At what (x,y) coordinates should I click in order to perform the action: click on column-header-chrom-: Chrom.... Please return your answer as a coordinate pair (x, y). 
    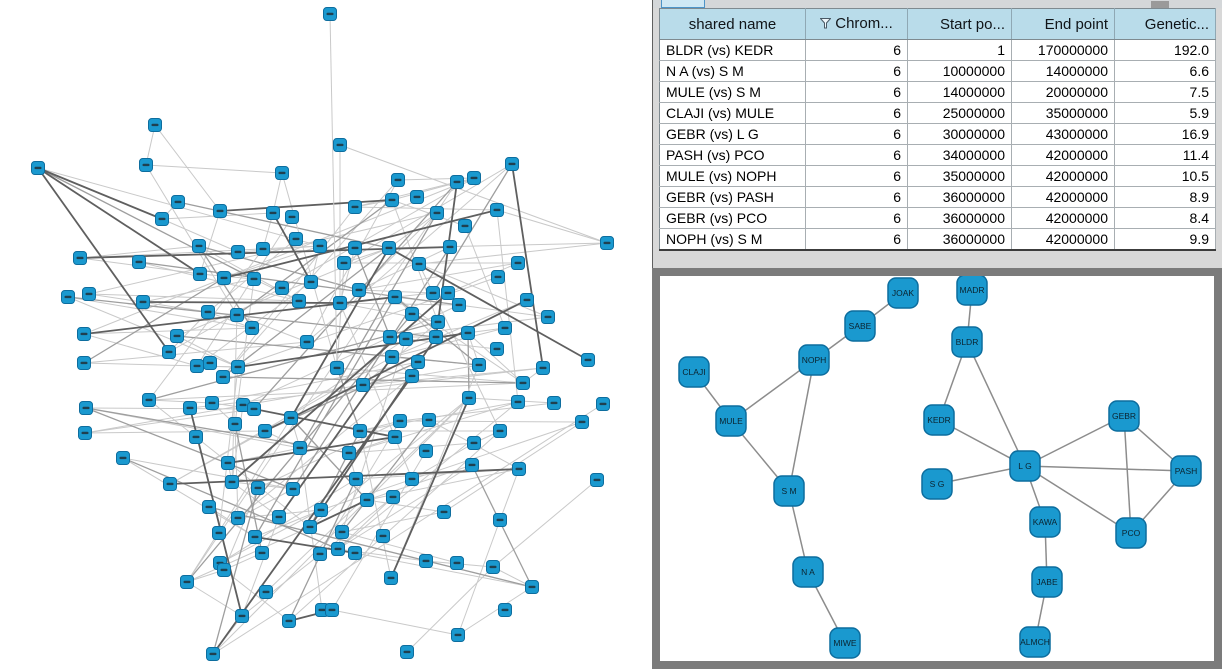
    Looking at the image, I should click on (856, 24).